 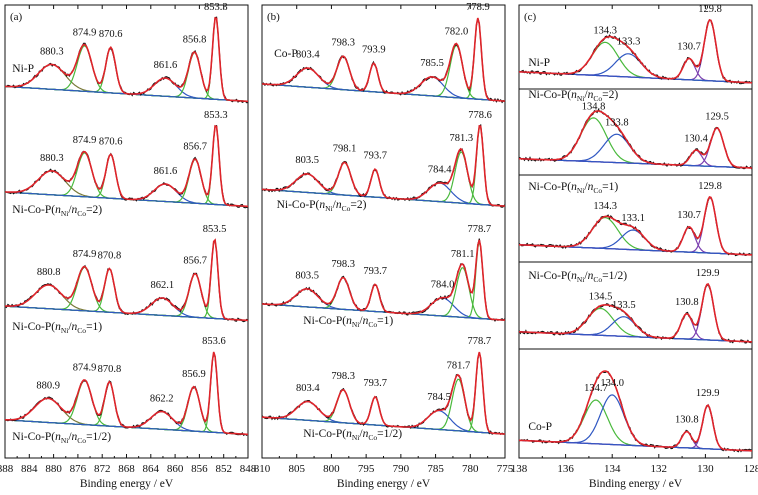 I want to click on sample-label-part: =2), so click(x=94, y=210).